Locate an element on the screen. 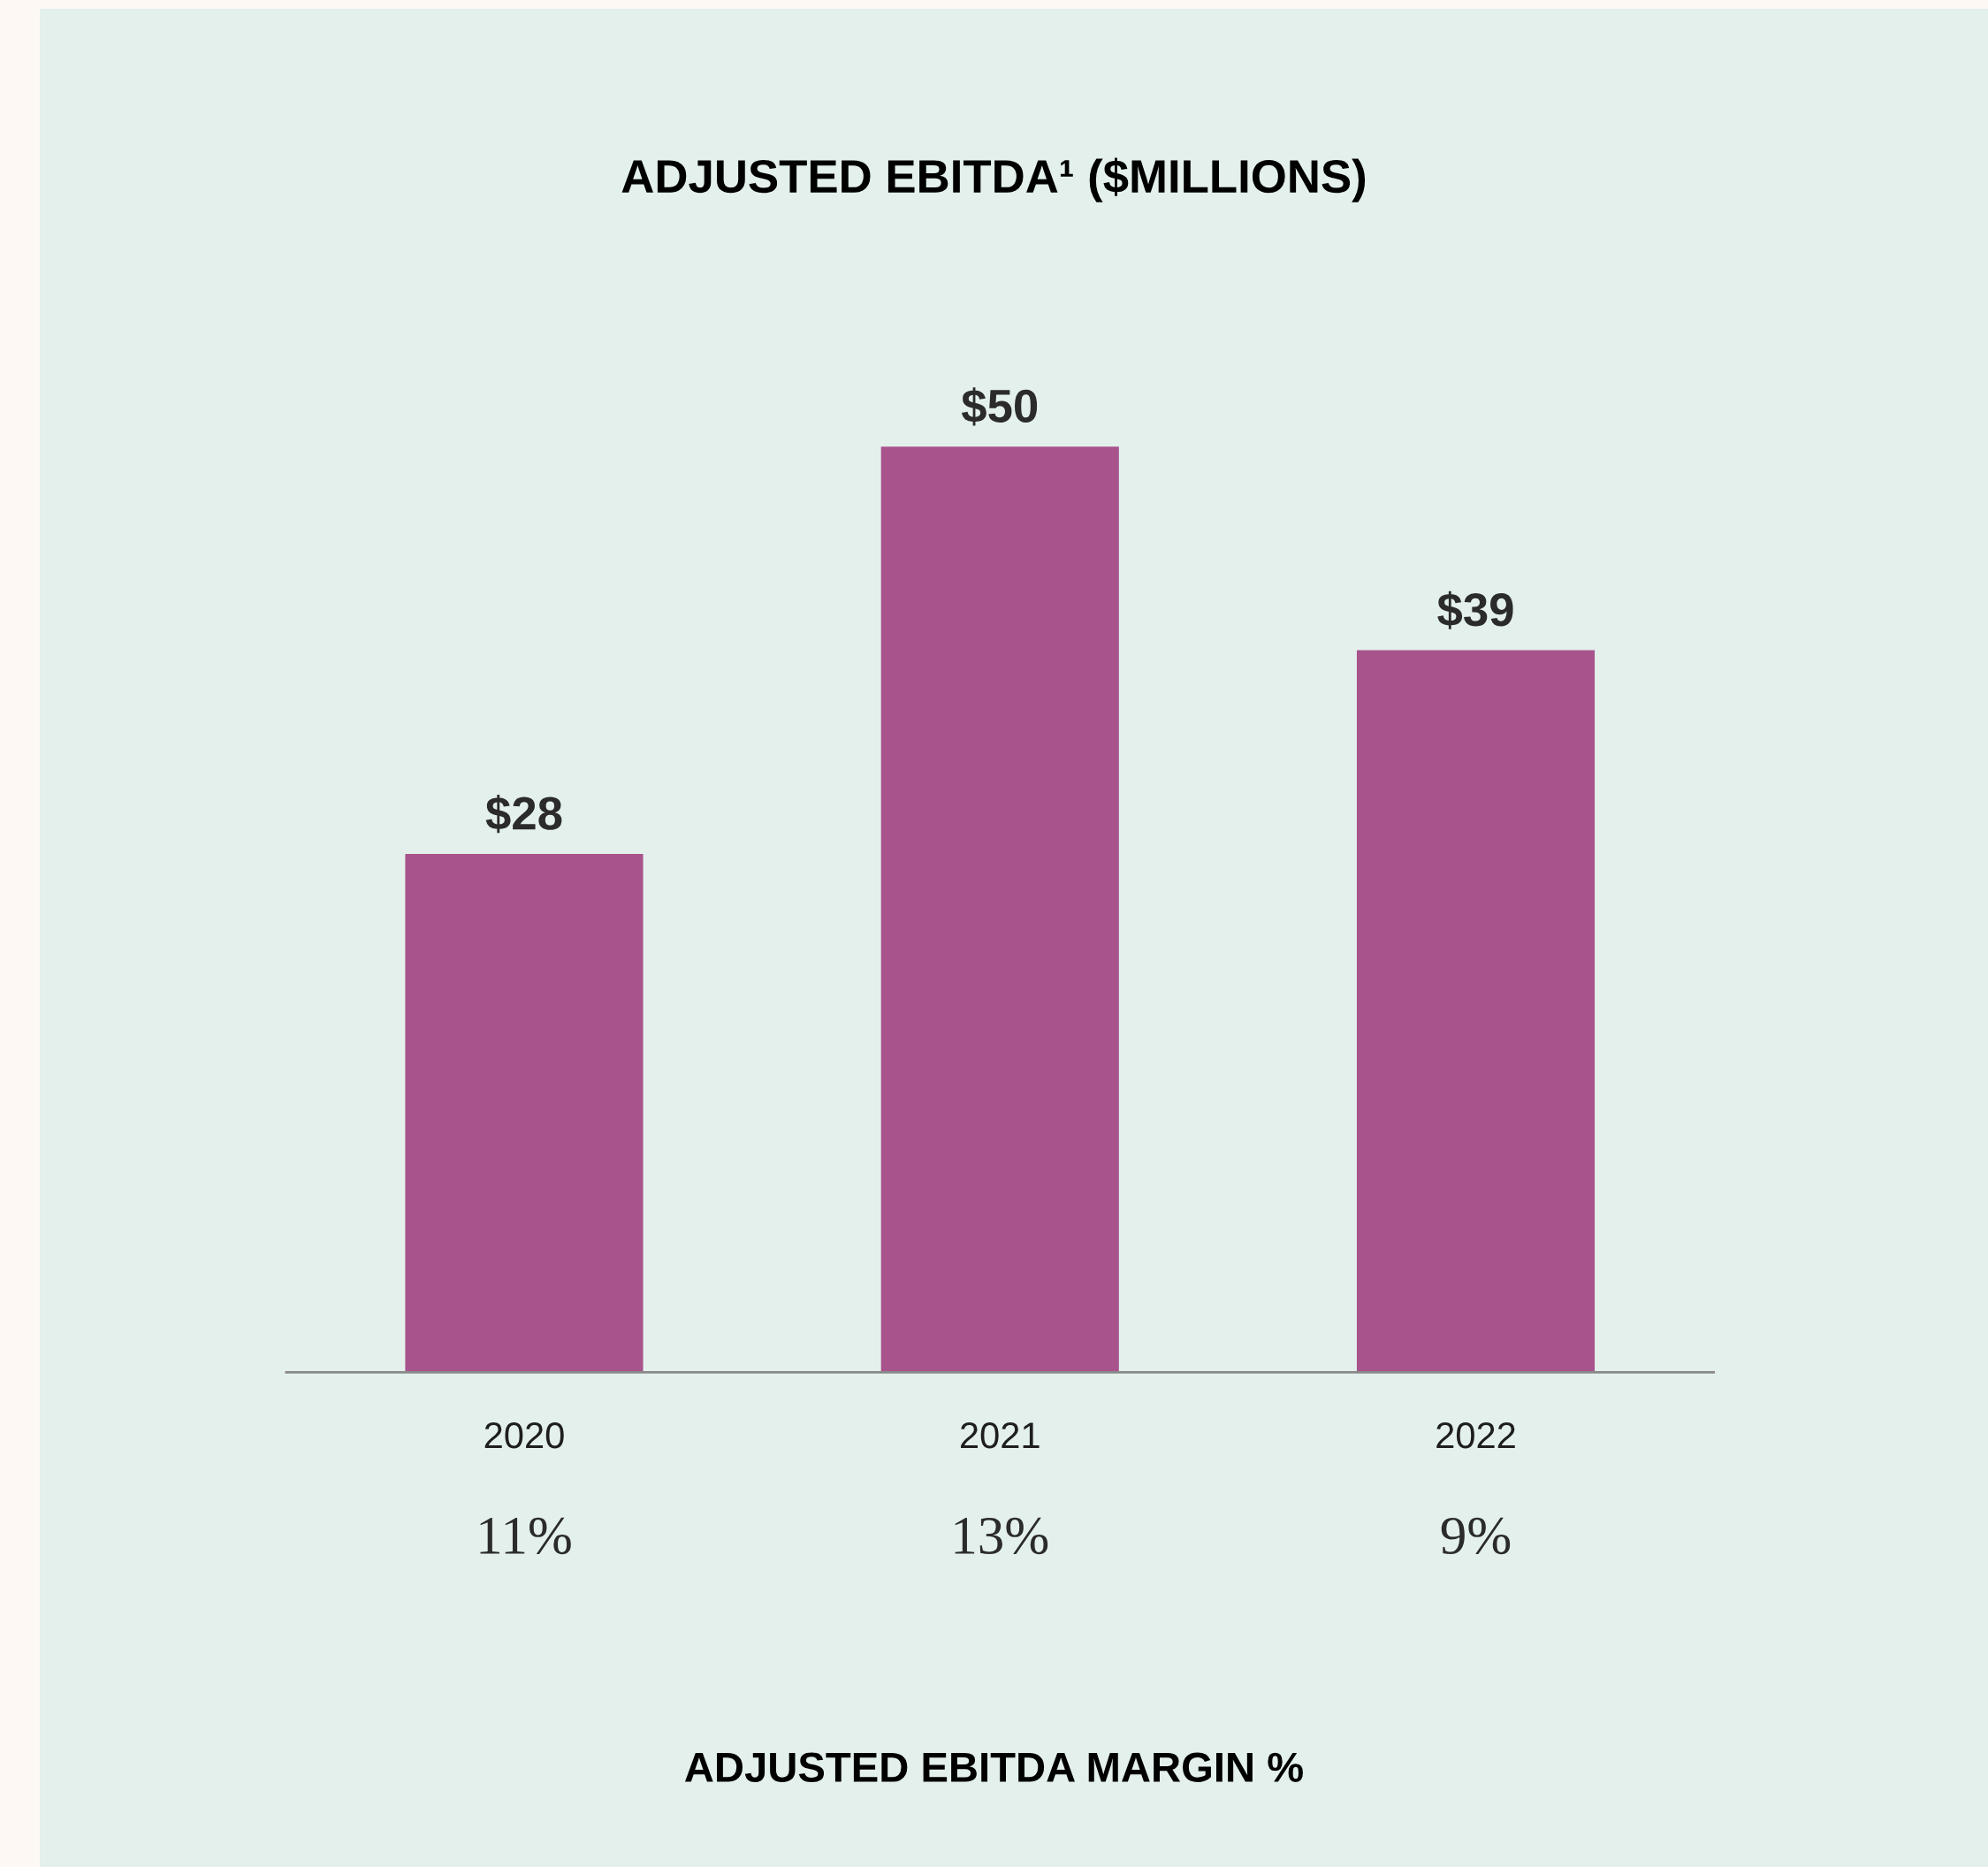 The height and width of the screenshot is (1867, 1988). chart-title: ADJUSTED EBITDA¹ ($MILLIONS) is located at coordinates (993, 180).